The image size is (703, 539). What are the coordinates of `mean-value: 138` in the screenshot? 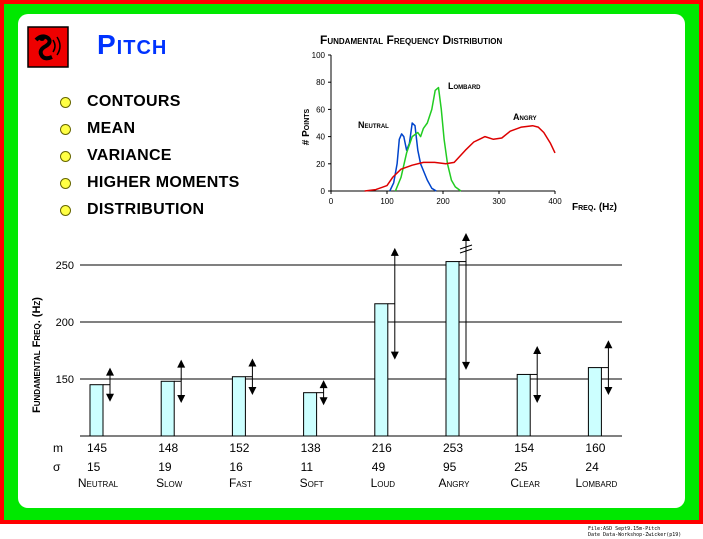 It's located at (311, 448).